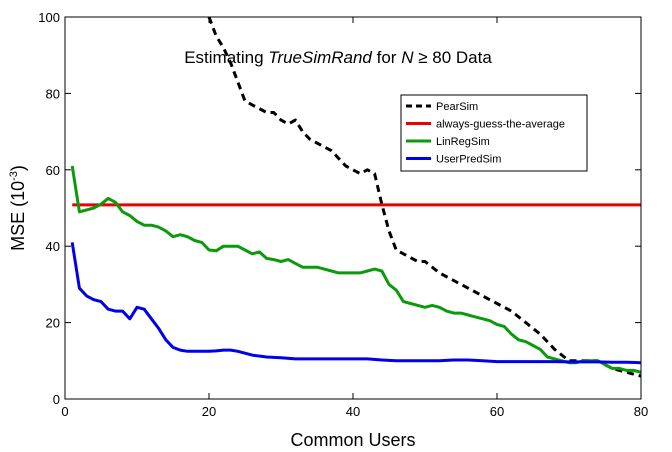  Describe the element at coordinates (320, 57) in the screenshot. I see `title-italic-name: TrueSimRand` at that location.